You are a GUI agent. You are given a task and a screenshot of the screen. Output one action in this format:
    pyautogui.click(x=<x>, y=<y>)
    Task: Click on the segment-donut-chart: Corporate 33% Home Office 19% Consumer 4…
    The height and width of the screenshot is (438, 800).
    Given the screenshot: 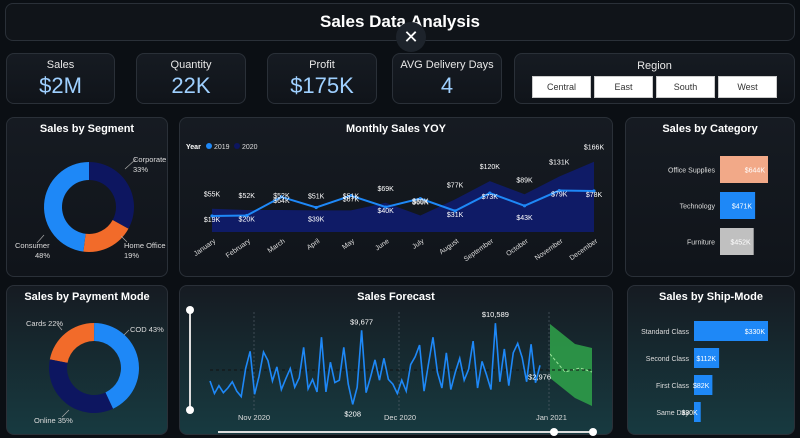 What is the action you would take?
    pyautogui.click(x=90, y=207)
    